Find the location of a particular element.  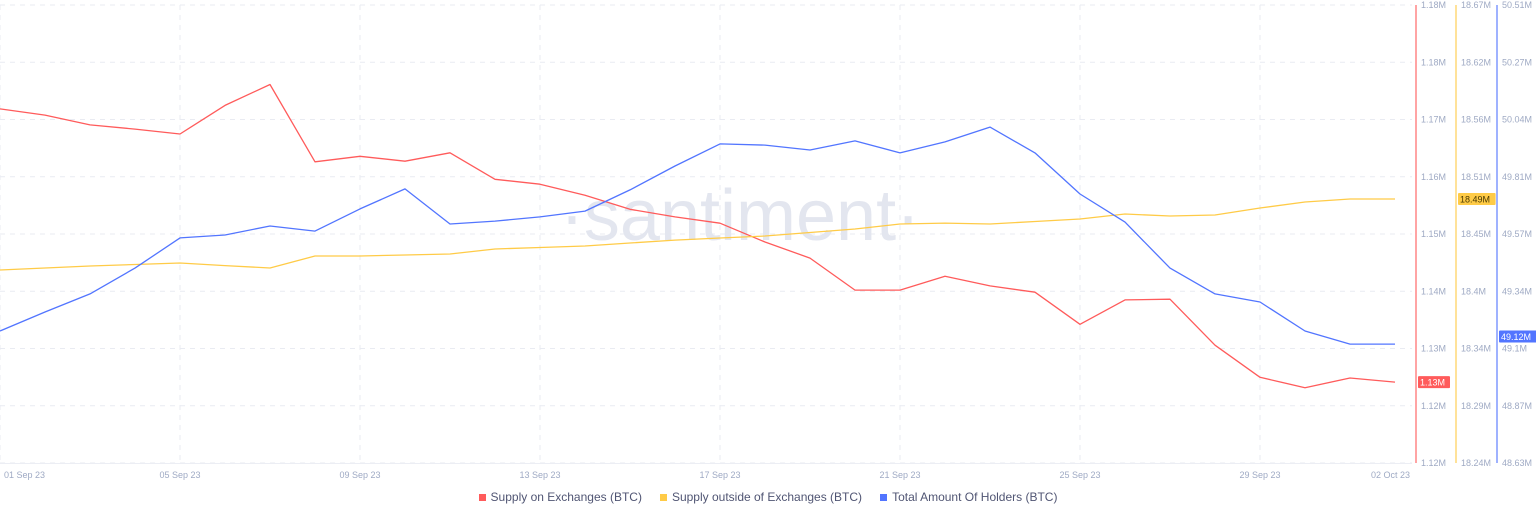

legend-item-supply-on-exchanges: Supply on Exchanges (BTC) is located at coordinates (560, 497).